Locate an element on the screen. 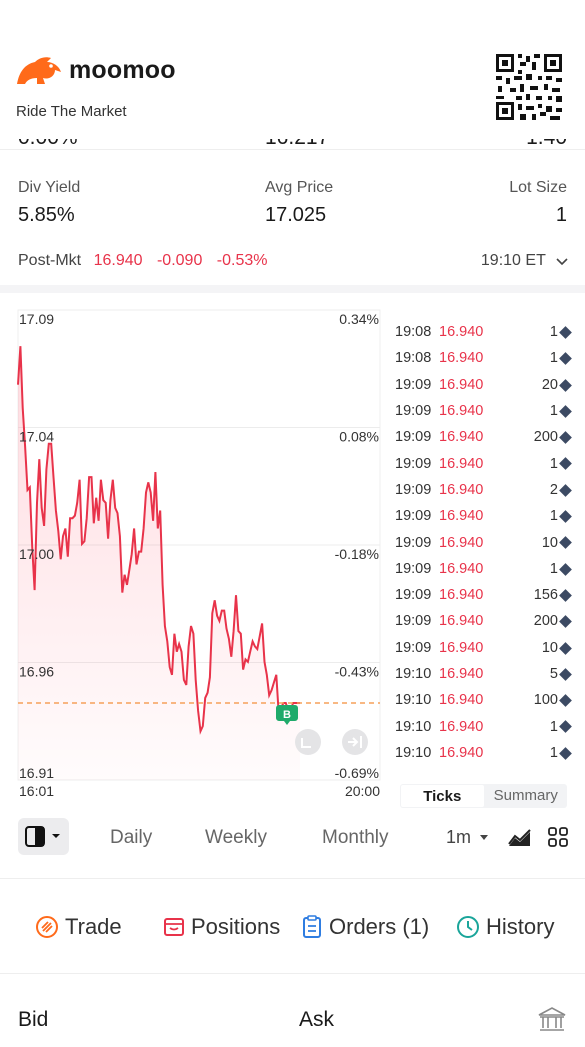  split-layout-icon is located at coordinates (42, 836).